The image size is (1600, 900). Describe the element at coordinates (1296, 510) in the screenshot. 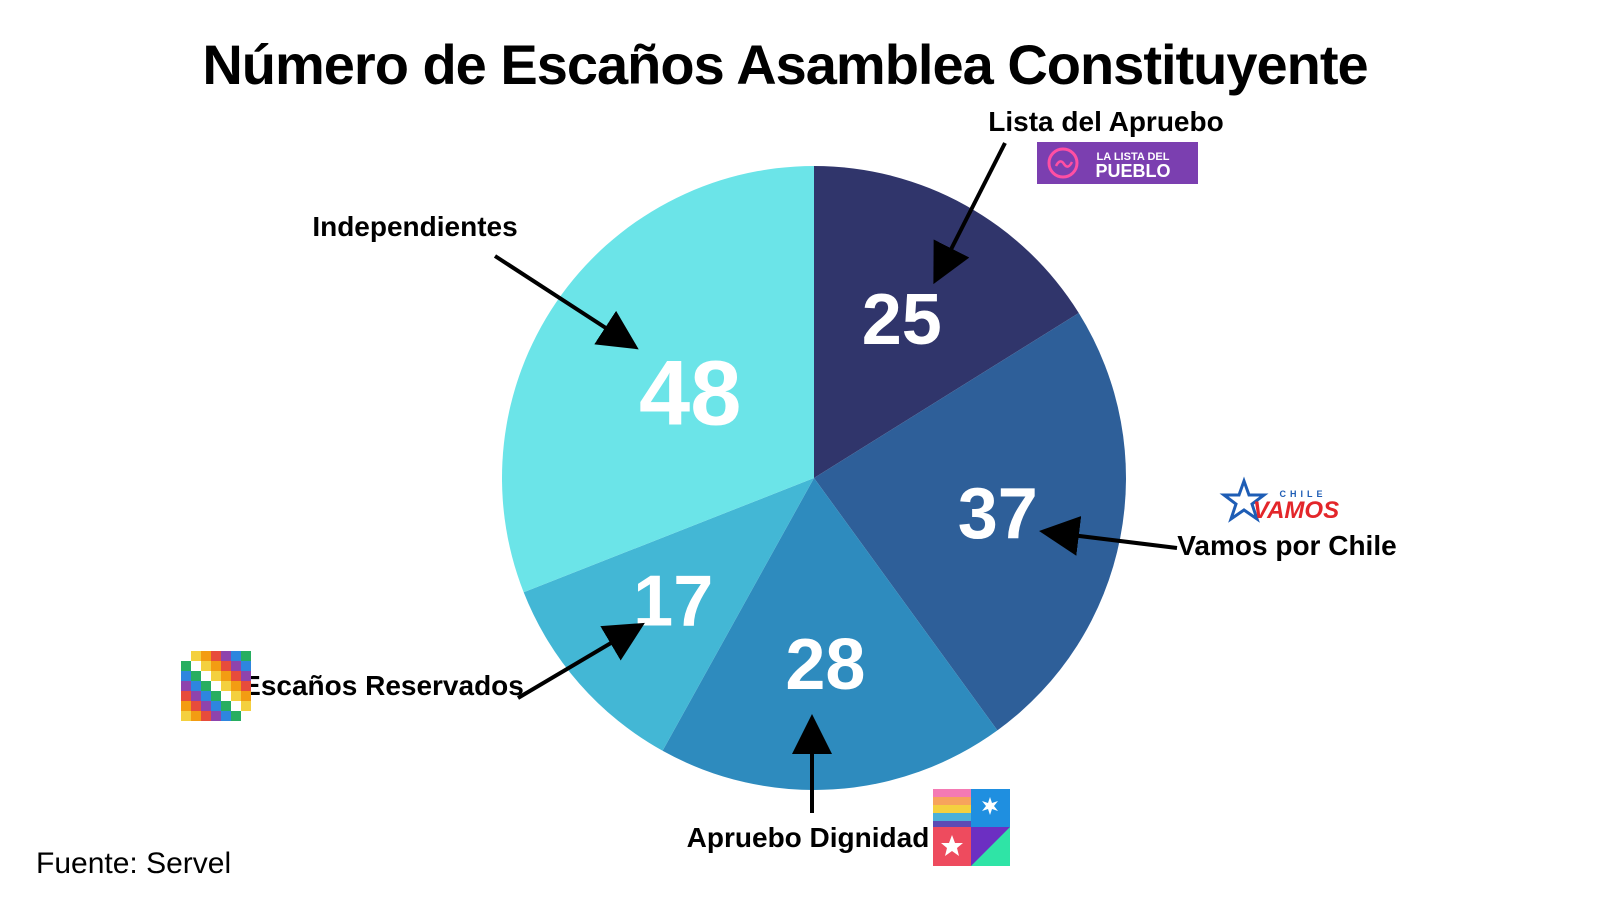

I see `svg-text: VAMOS` at that location.